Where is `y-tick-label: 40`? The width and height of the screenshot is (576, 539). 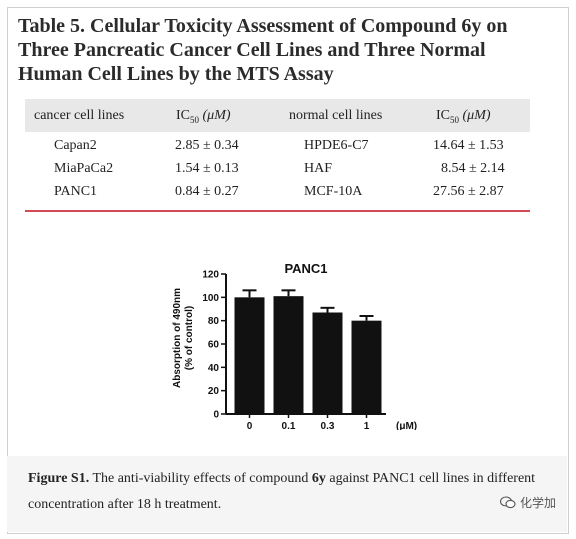
y-tick-label: 40 is located at coordinates (214, 368).